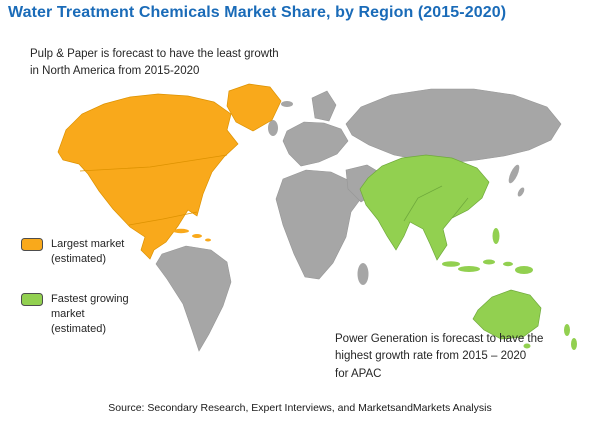  Describe the element at coordinates (550, 337) in the screenshot. I see `region-new-zealand` at that location.